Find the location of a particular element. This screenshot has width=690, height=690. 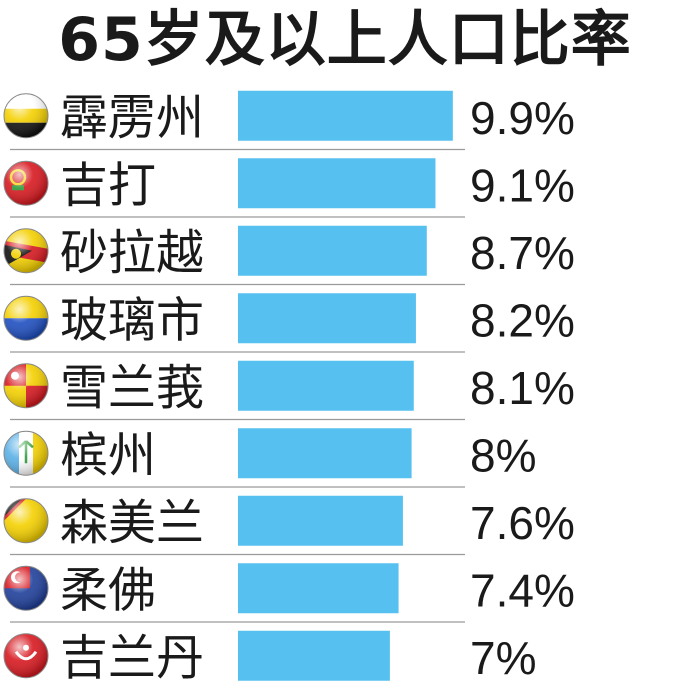

value-label: 8.1% is located at coordinates (522, 388).